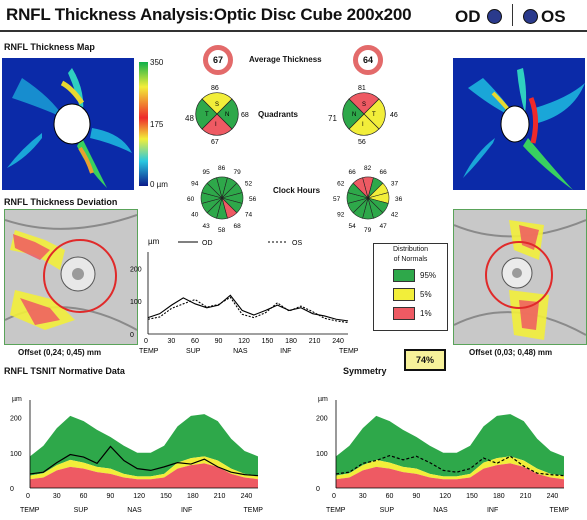 The width and height of the screenshot is (587, 520). I want to click on os-clock-value-2: 66, so click(384, 172).